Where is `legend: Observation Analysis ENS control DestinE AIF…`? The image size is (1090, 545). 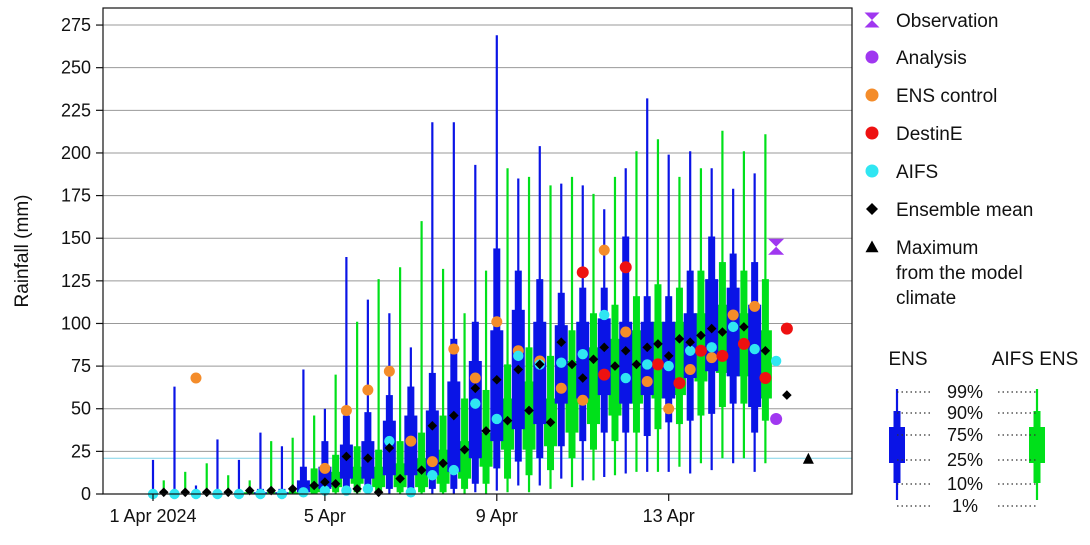 legend: Observation Analysis ENS control DestinE AIF… is located at coordinates (948, 160).